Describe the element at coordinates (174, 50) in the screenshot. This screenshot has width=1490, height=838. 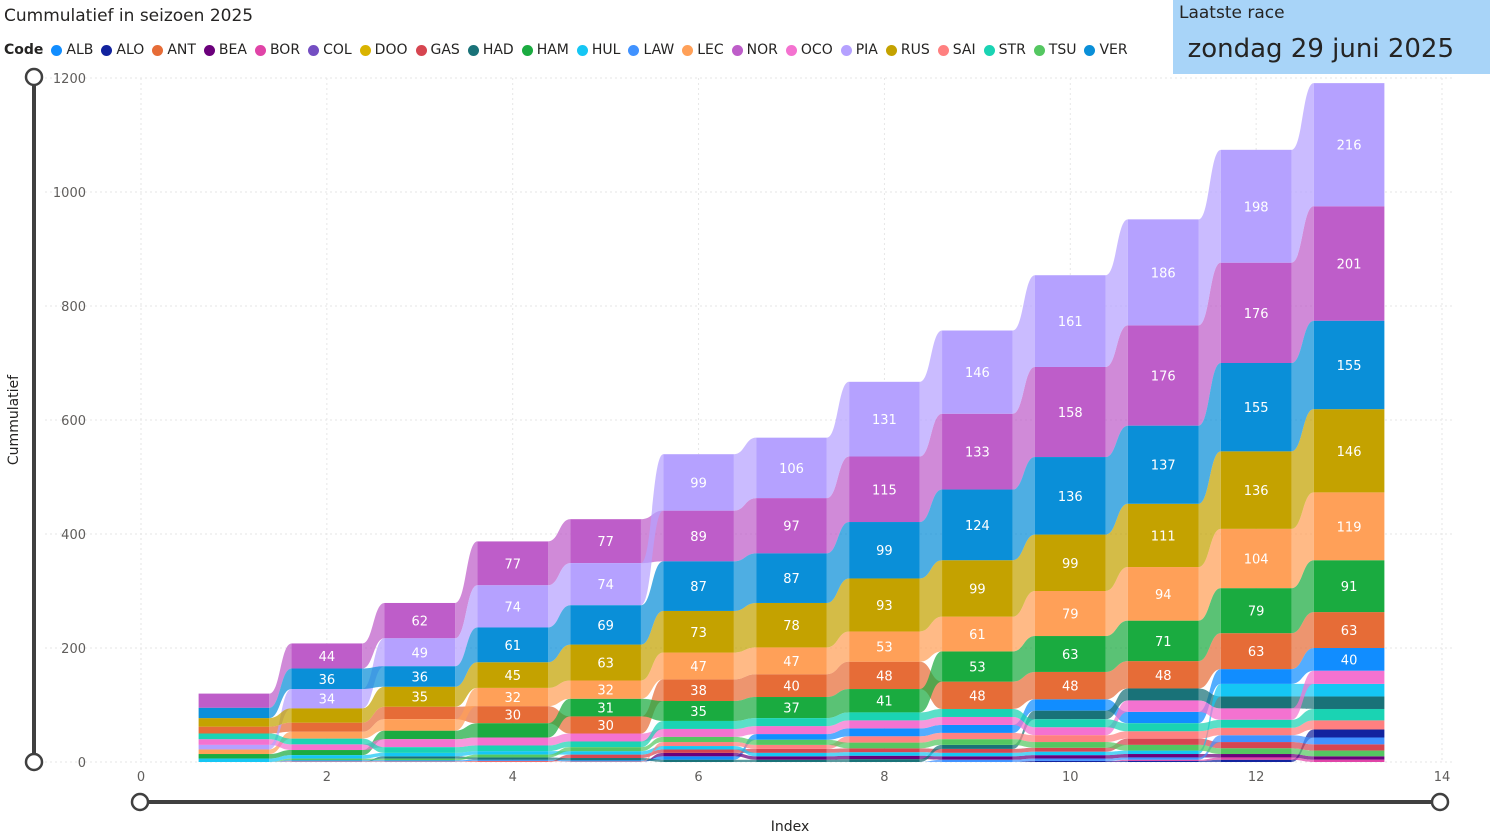
I see `legend-item-ant: ANT` at that location.